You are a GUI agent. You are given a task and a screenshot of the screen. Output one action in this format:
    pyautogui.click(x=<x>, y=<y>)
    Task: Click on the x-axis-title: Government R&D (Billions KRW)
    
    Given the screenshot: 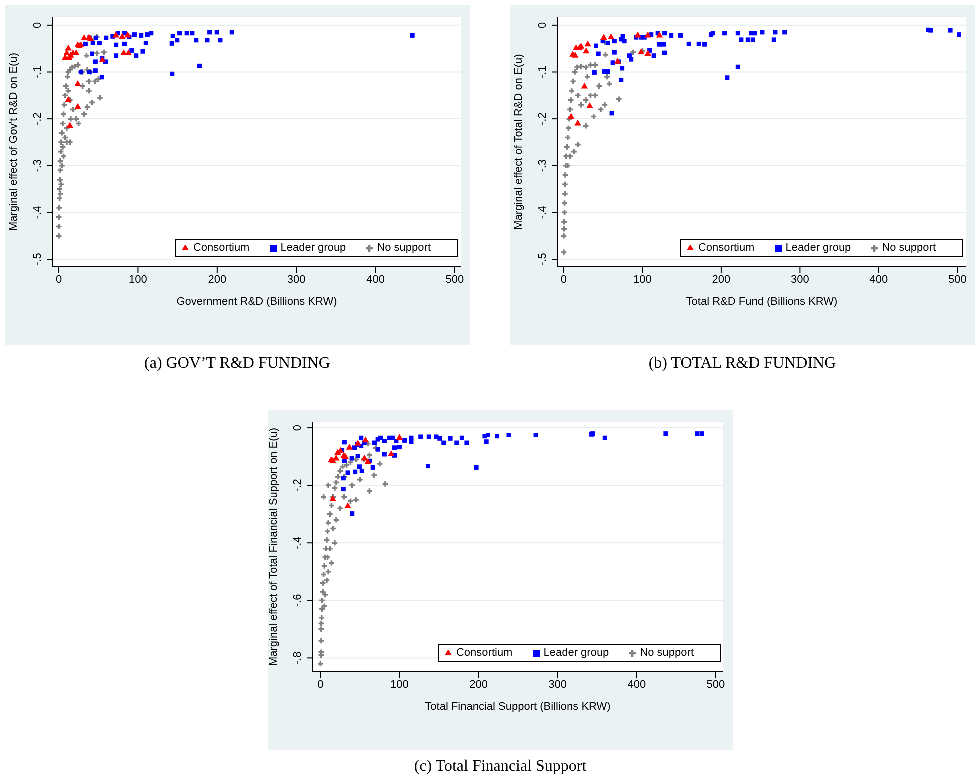 What is the action you would take?
    pyautogui.click(x=257, y=302)
    